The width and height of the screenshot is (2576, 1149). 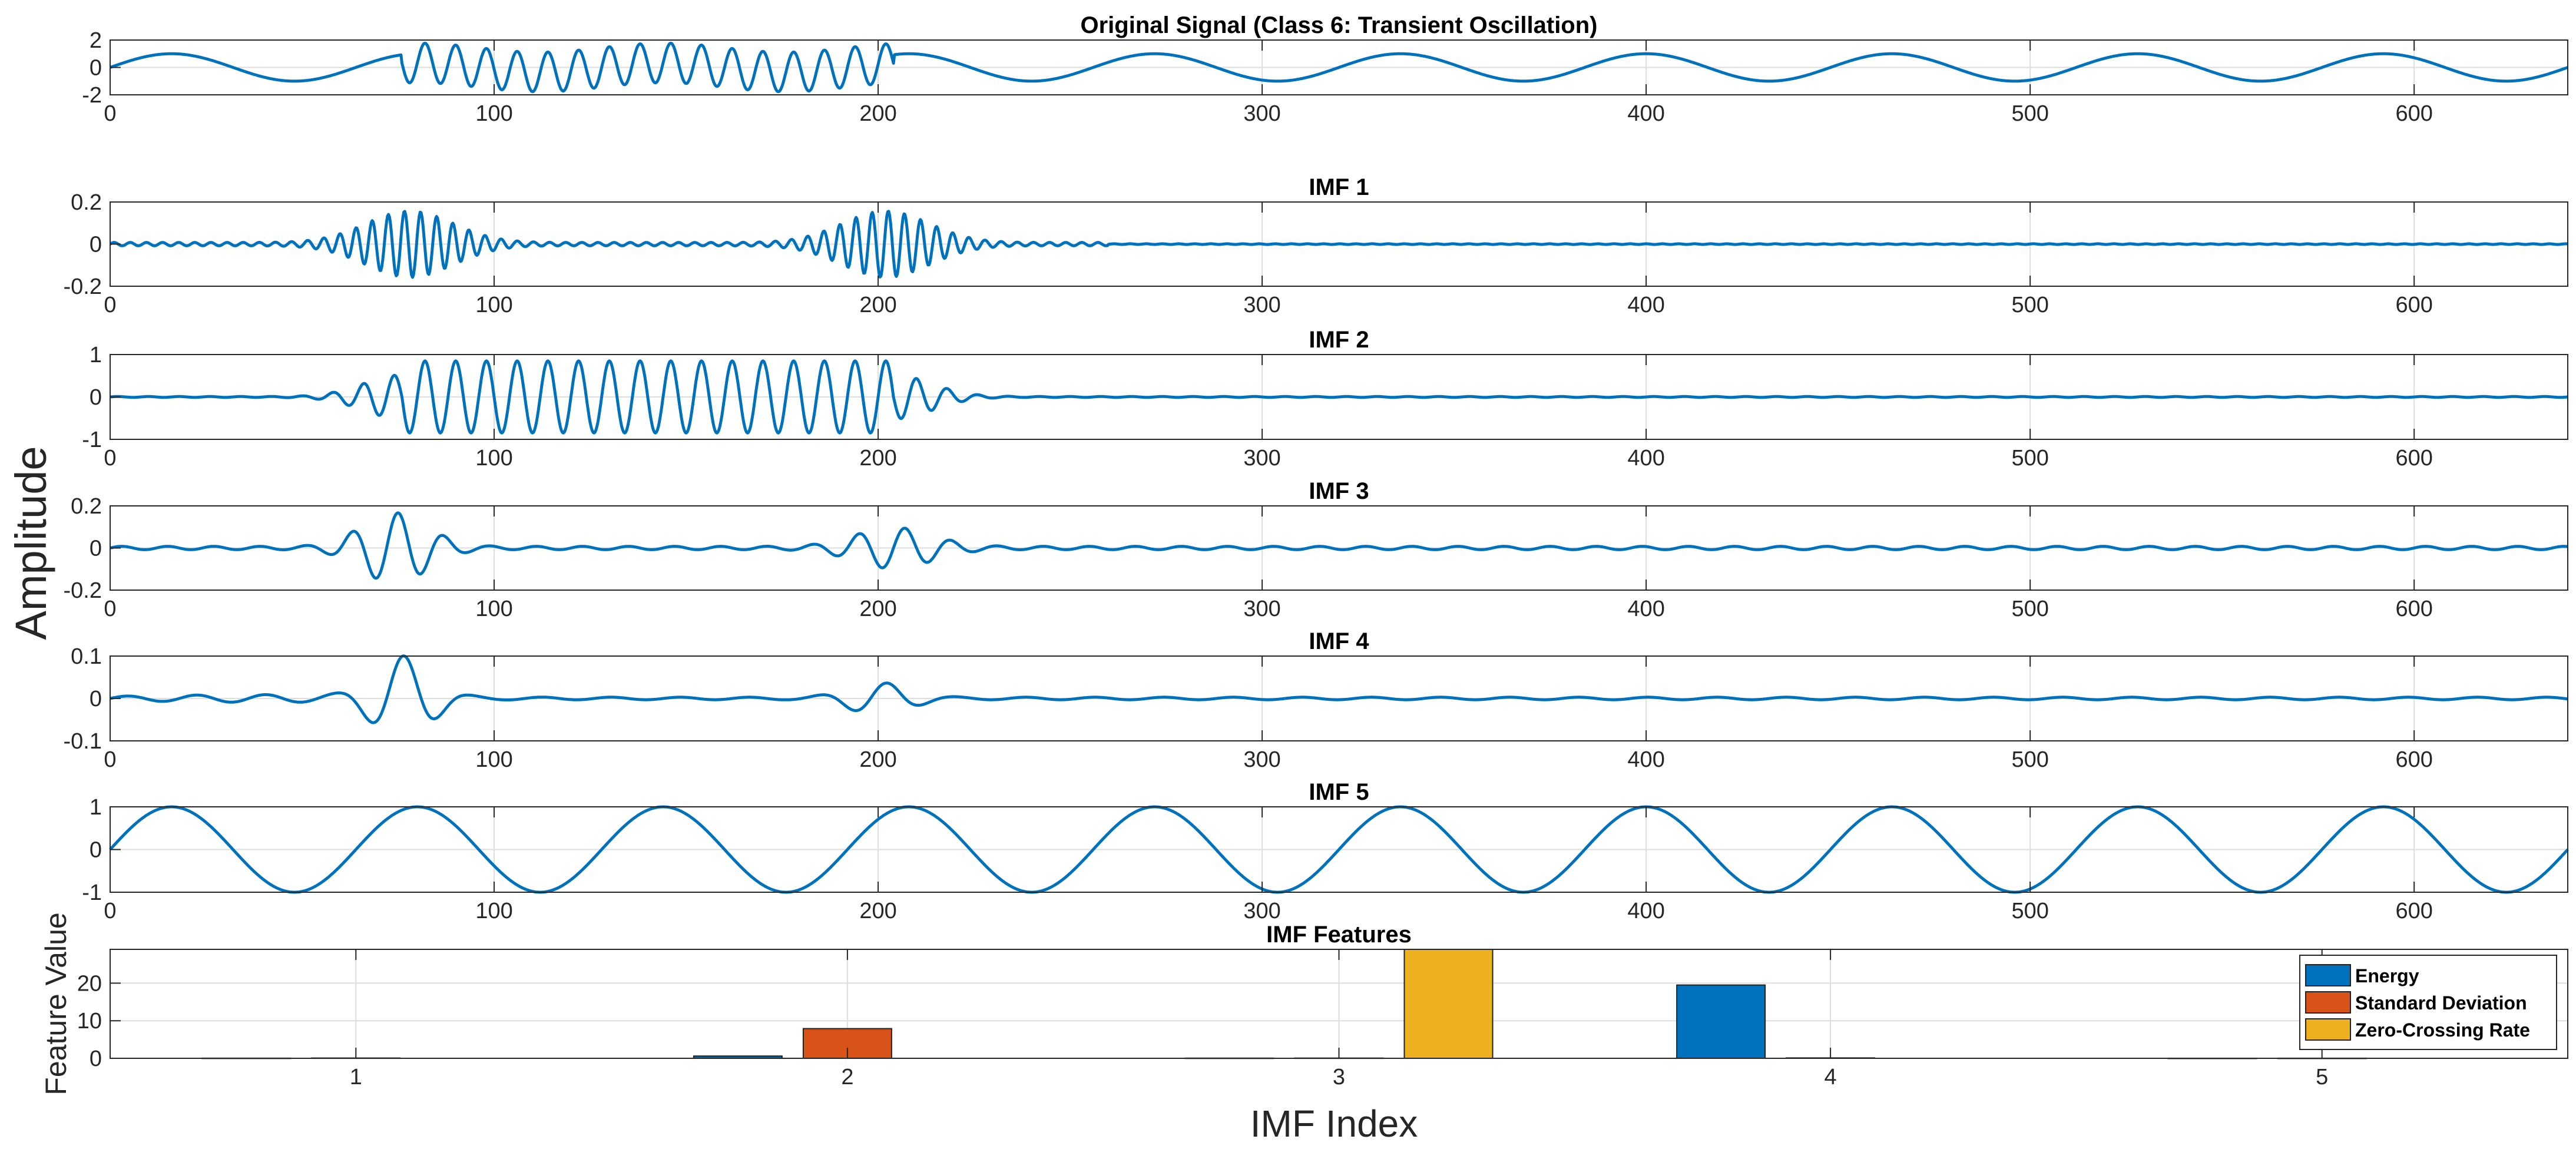 I want to click on x-tick-label: 1, so click(x=356, y=1077).